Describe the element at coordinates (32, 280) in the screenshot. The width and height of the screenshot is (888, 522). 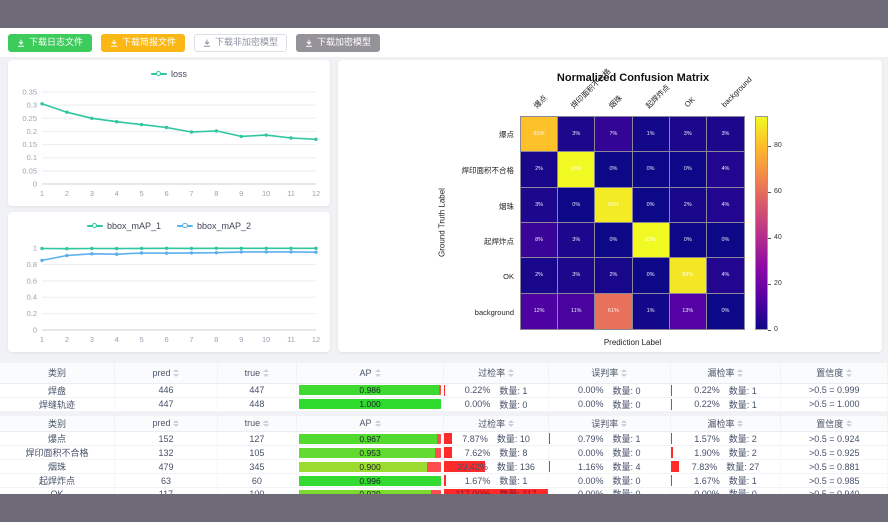
I see `svg-text: 0.6` at that location.